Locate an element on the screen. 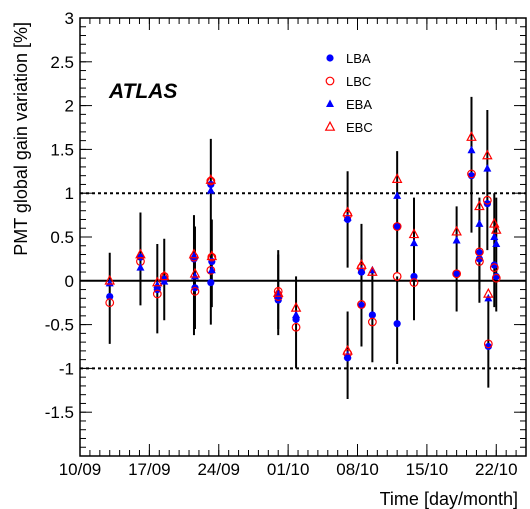 Image resolution: width=530 pixels, height=509 pixels. legend-label-lba: LBA is located at coordinates (358, 58).